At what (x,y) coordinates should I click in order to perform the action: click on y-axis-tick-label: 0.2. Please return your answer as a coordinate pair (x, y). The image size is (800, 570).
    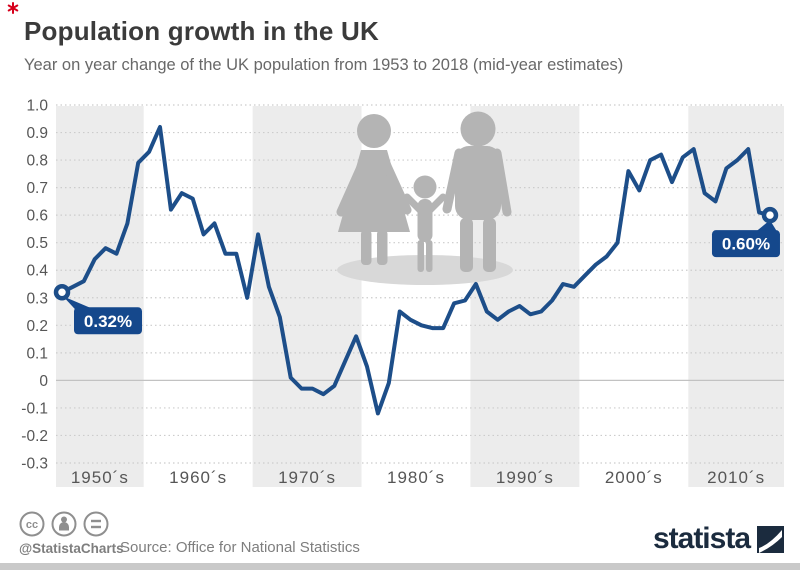
    Looking at the image, I should click on (37, 326).